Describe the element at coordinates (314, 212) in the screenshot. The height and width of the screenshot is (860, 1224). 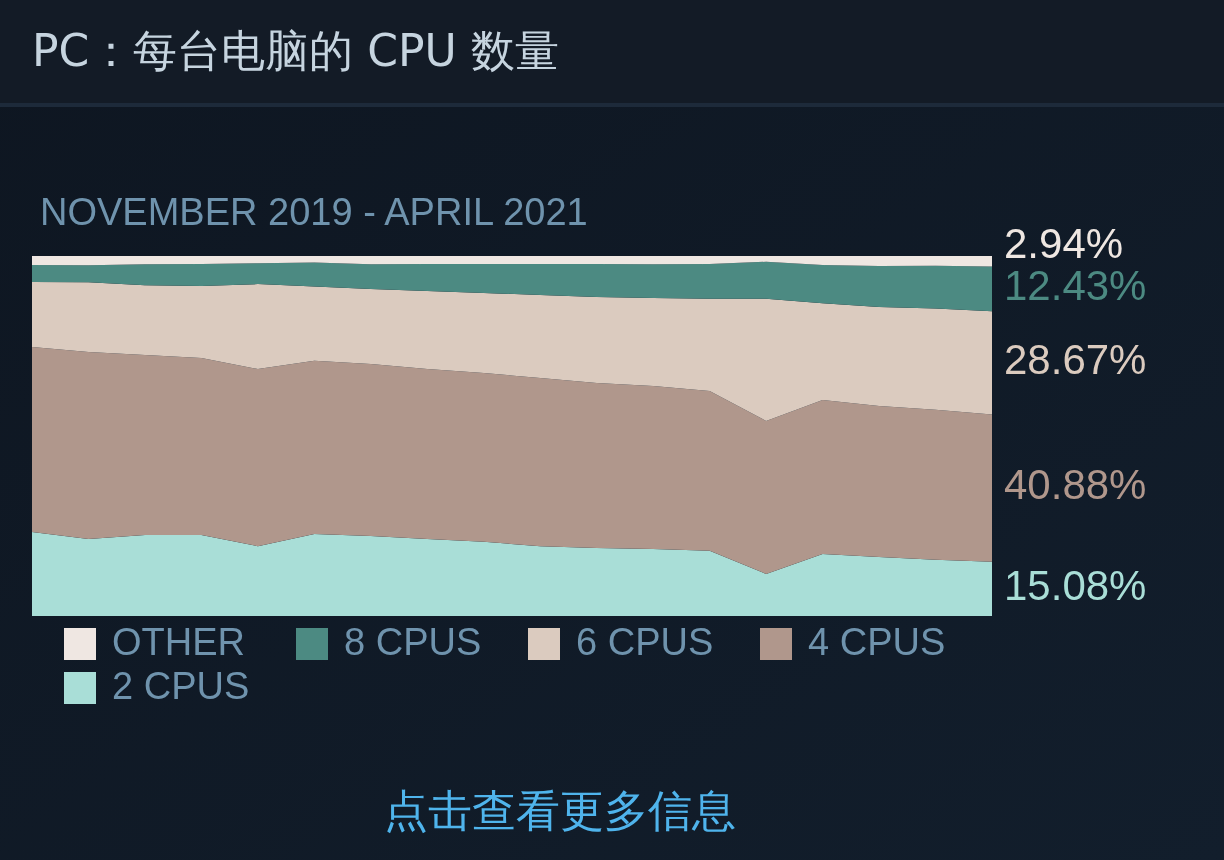
I see `chart-subtitle: NOVEMBER 2019 - APRIL 2021` at that location.